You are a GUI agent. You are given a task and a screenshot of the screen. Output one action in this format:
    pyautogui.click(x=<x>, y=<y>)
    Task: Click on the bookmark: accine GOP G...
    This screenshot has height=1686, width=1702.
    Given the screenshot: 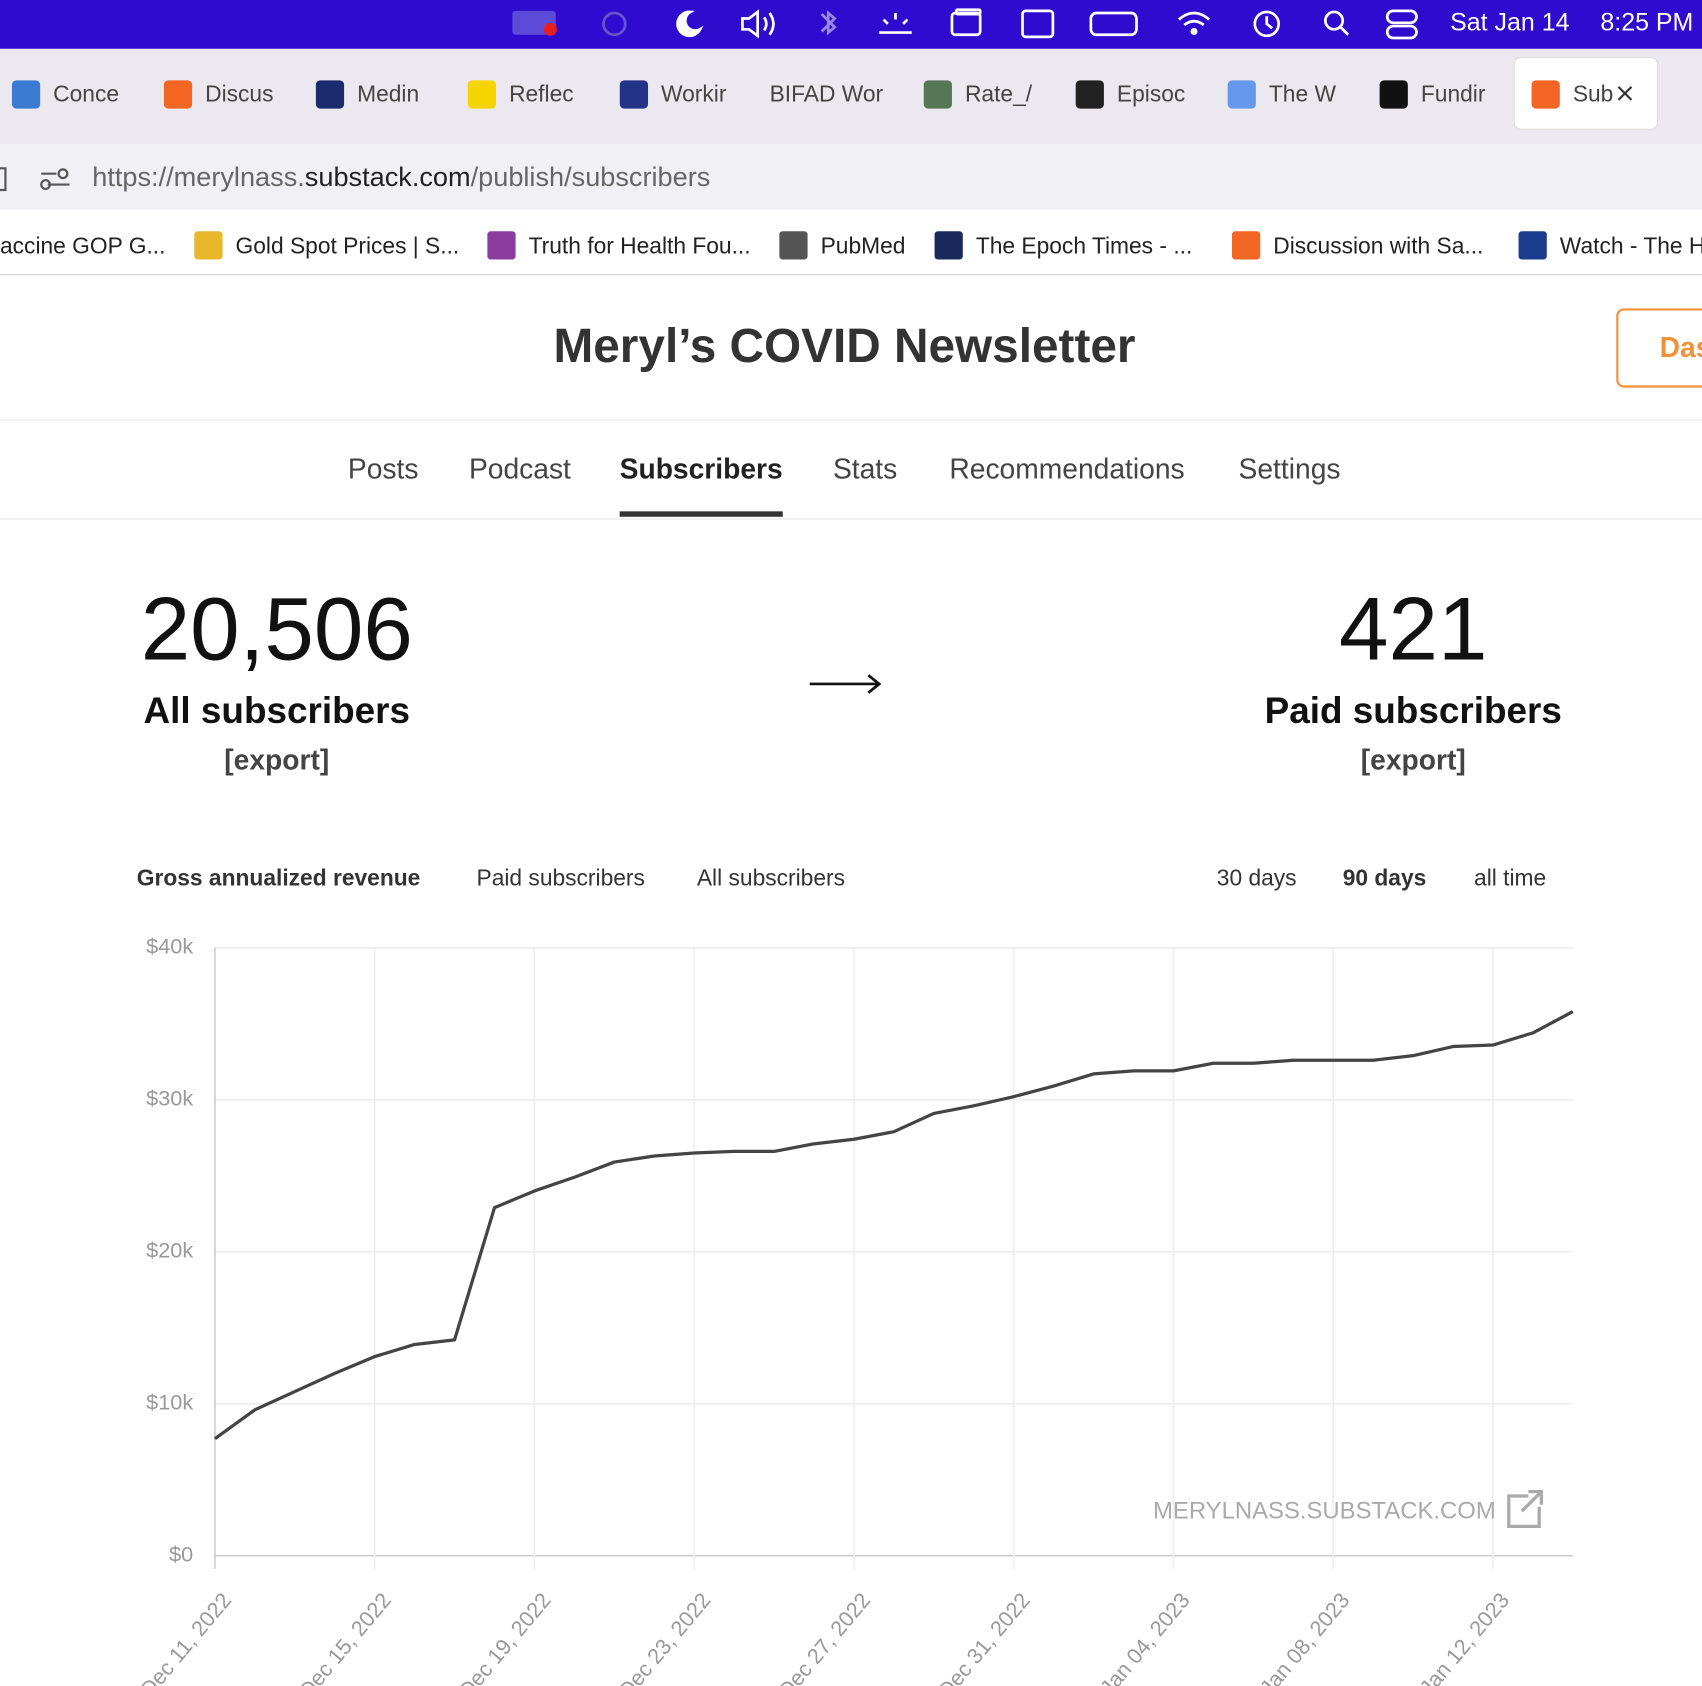 What is the action you would take?
    pyautogui.click(x=82, y=246)
    